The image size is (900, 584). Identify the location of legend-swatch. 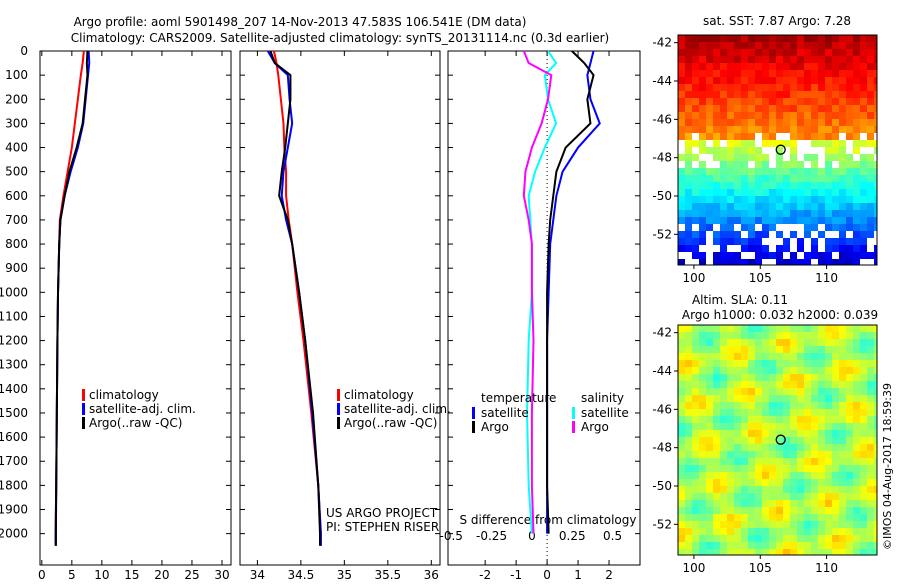
(473, 413).